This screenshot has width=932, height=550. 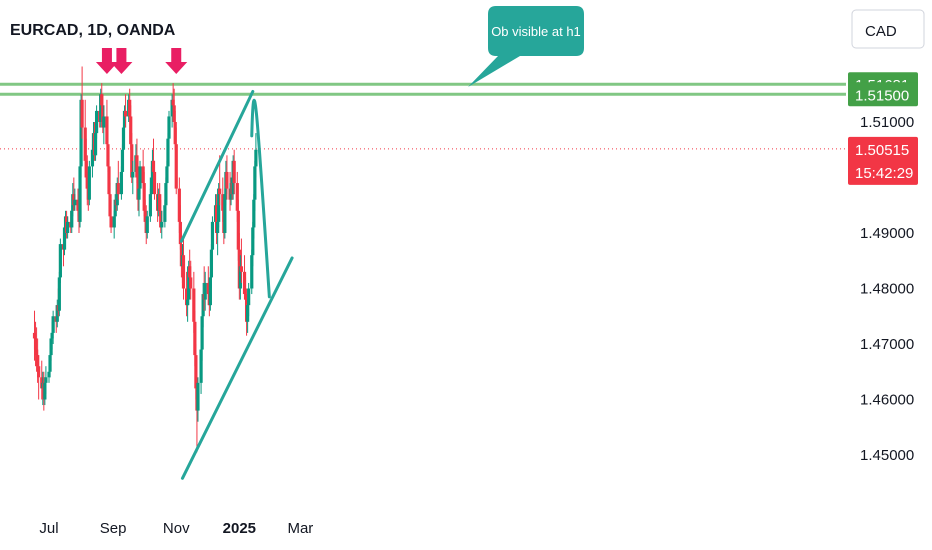 I want to click on currency-button, so click(x=888, y=29).